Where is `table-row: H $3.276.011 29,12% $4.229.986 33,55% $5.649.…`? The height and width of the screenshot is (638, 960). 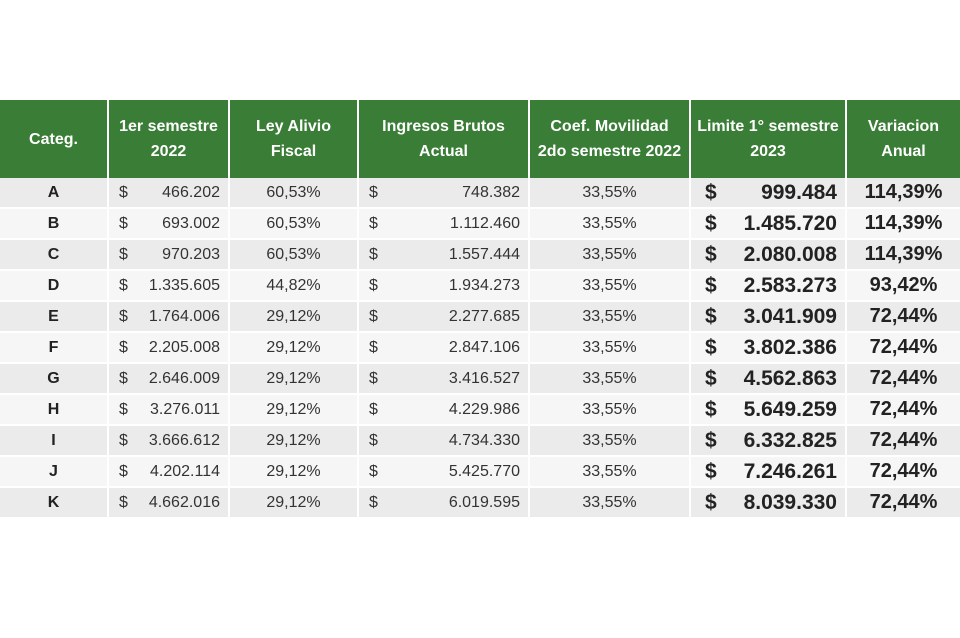
table-row: H $3.276.011 29,12% $4.229.986 33,55% $5.649.… is located at coordinates (480, 410).